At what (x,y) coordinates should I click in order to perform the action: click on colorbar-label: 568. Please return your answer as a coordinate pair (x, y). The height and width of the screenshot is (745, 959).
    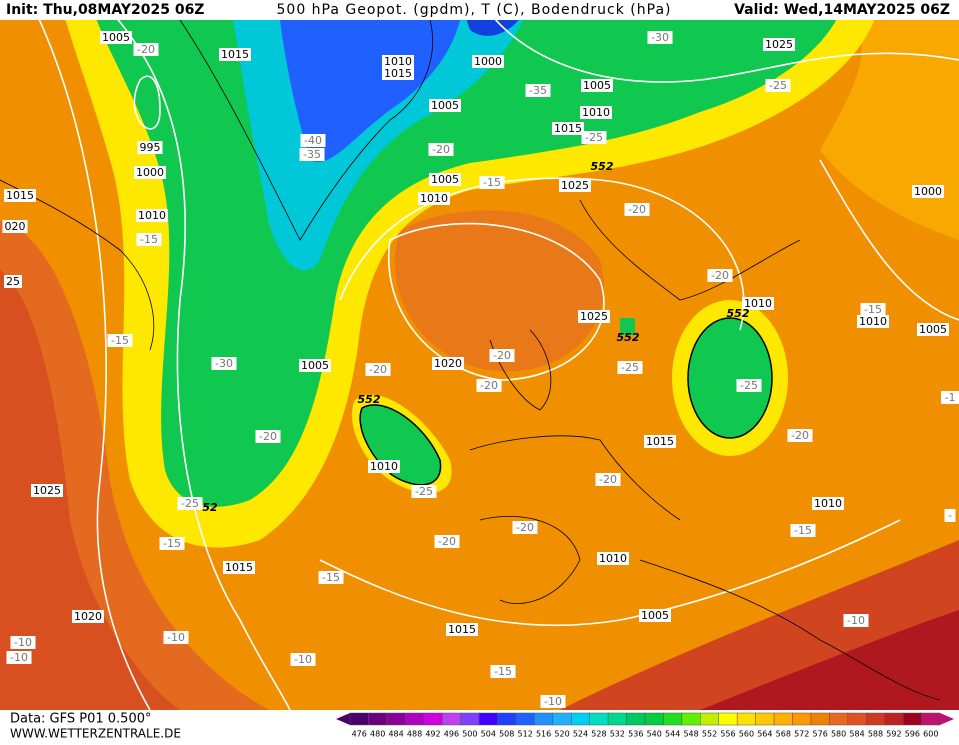
    Looking at the image, I should click on (783, 734).